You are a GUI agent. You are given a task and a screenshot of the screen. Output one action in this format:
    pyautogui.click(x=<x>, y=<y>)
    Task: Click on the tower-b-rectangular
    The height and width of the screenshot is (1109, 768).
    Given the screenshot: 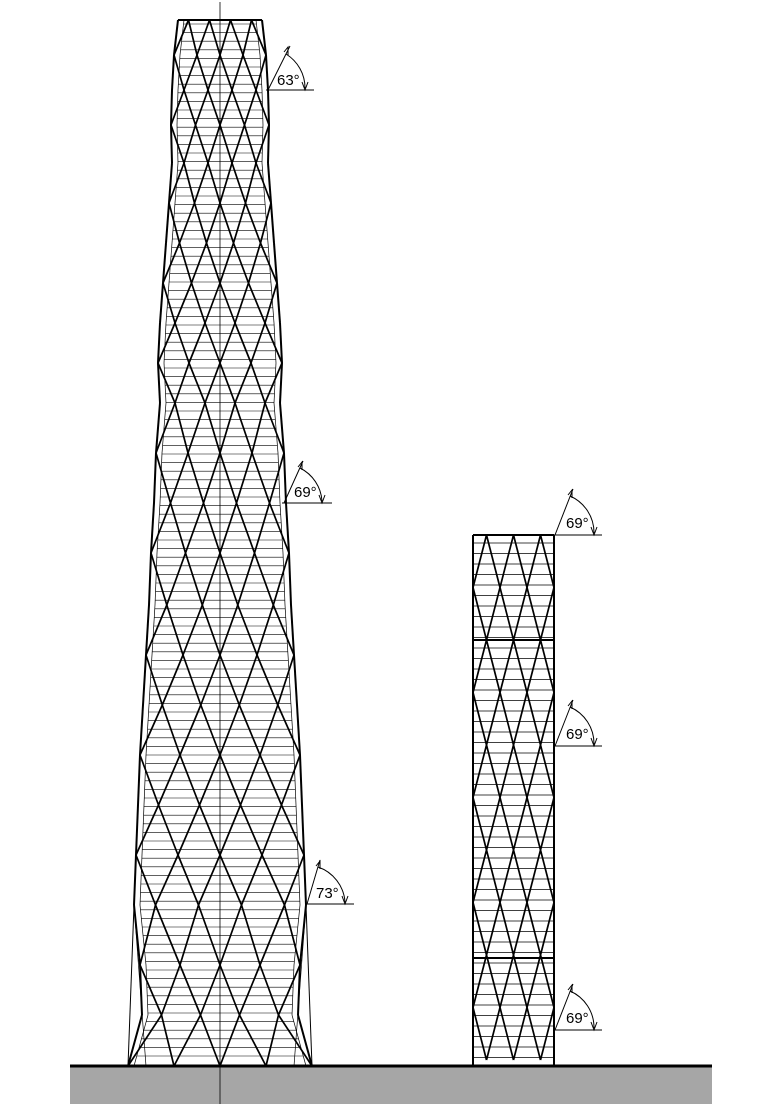 What is the action you would take?
    pyautogui.click(x=513, y=800)
    